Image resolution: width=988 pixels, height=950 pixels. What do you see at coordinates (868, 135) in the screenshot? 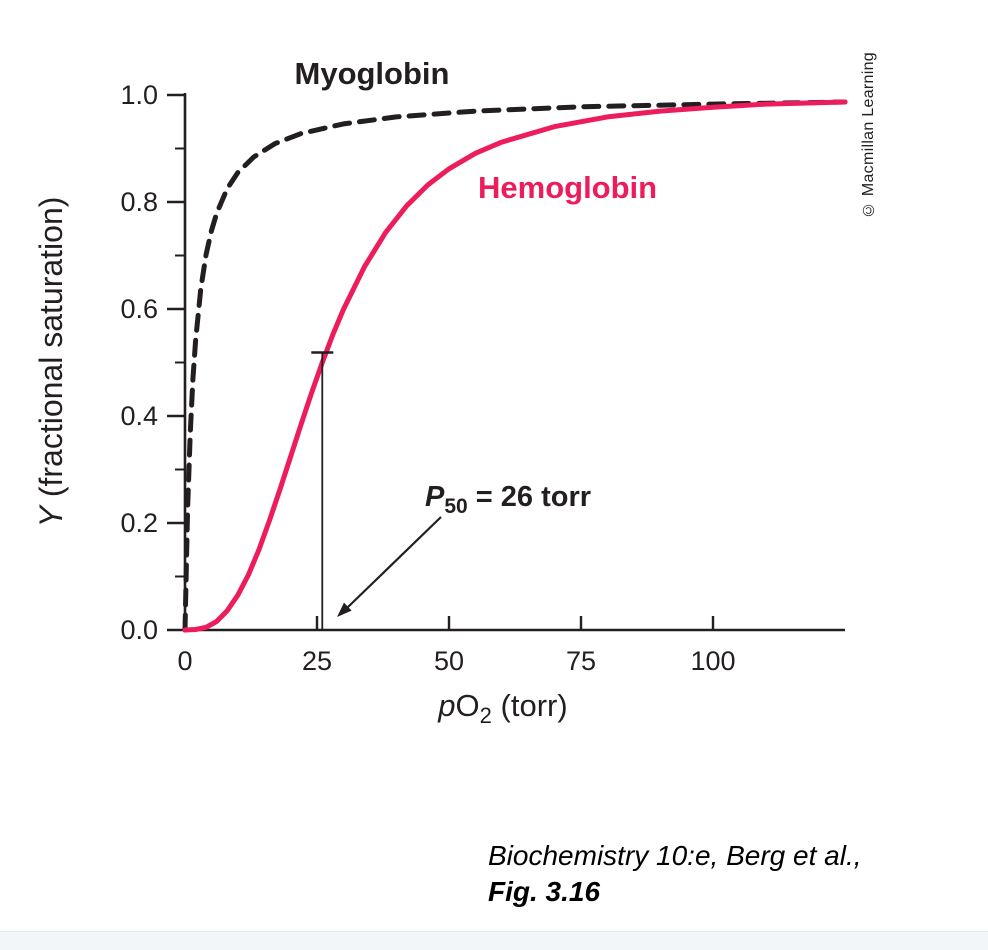
I see `copyright-credit: © Macmillan Learning` at bounding box center [868, 135].